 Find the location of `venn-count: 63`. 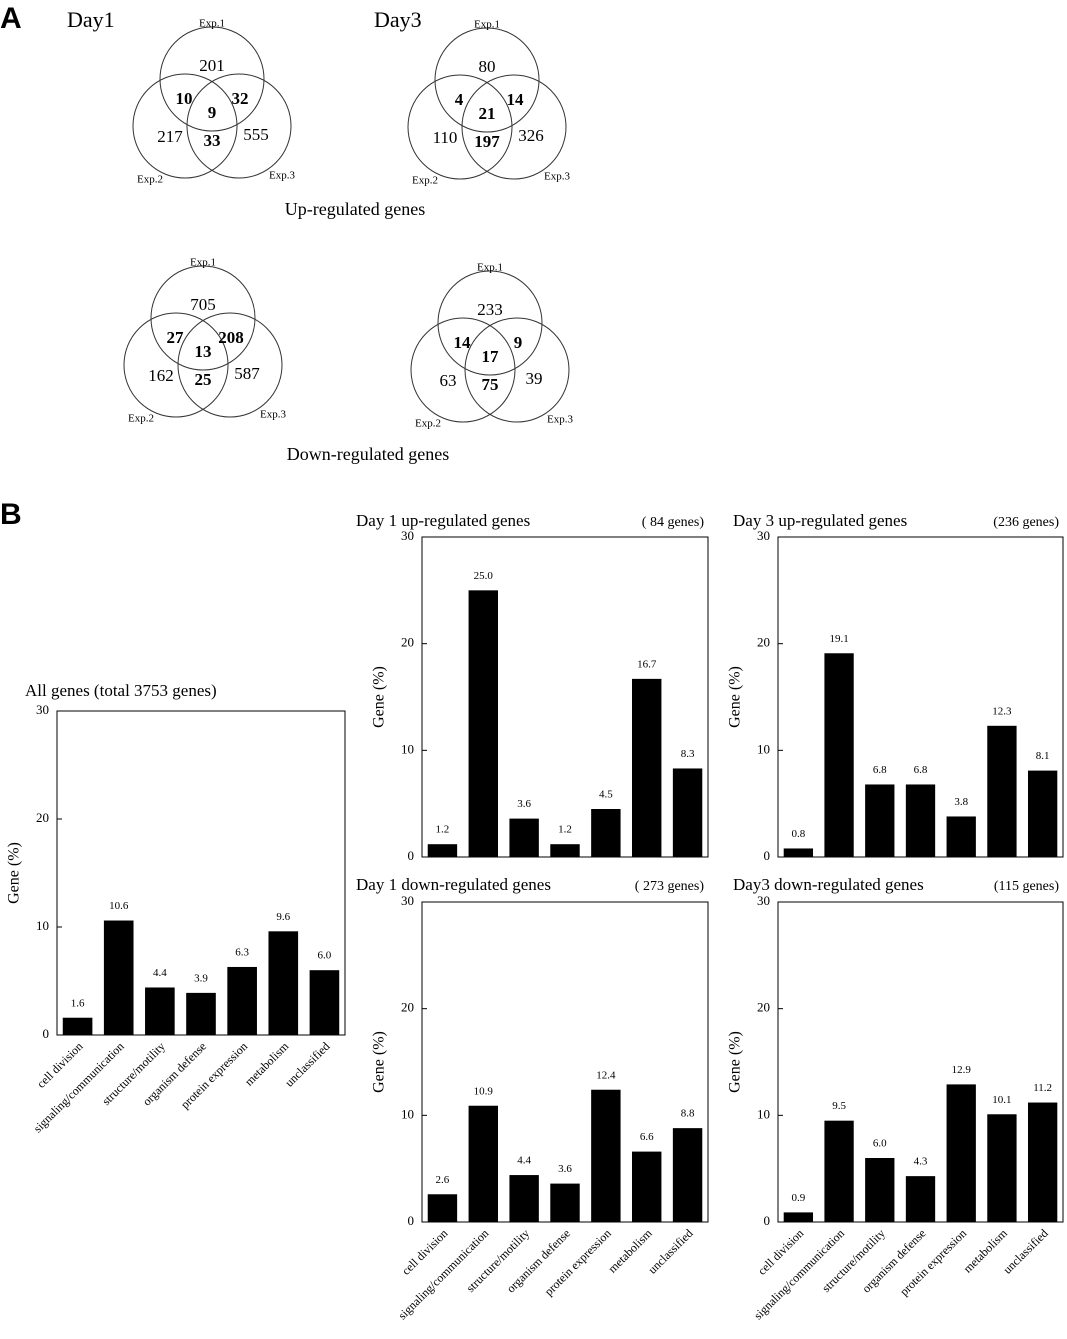

venn-count: 63 is located at coordinates (448, 380).